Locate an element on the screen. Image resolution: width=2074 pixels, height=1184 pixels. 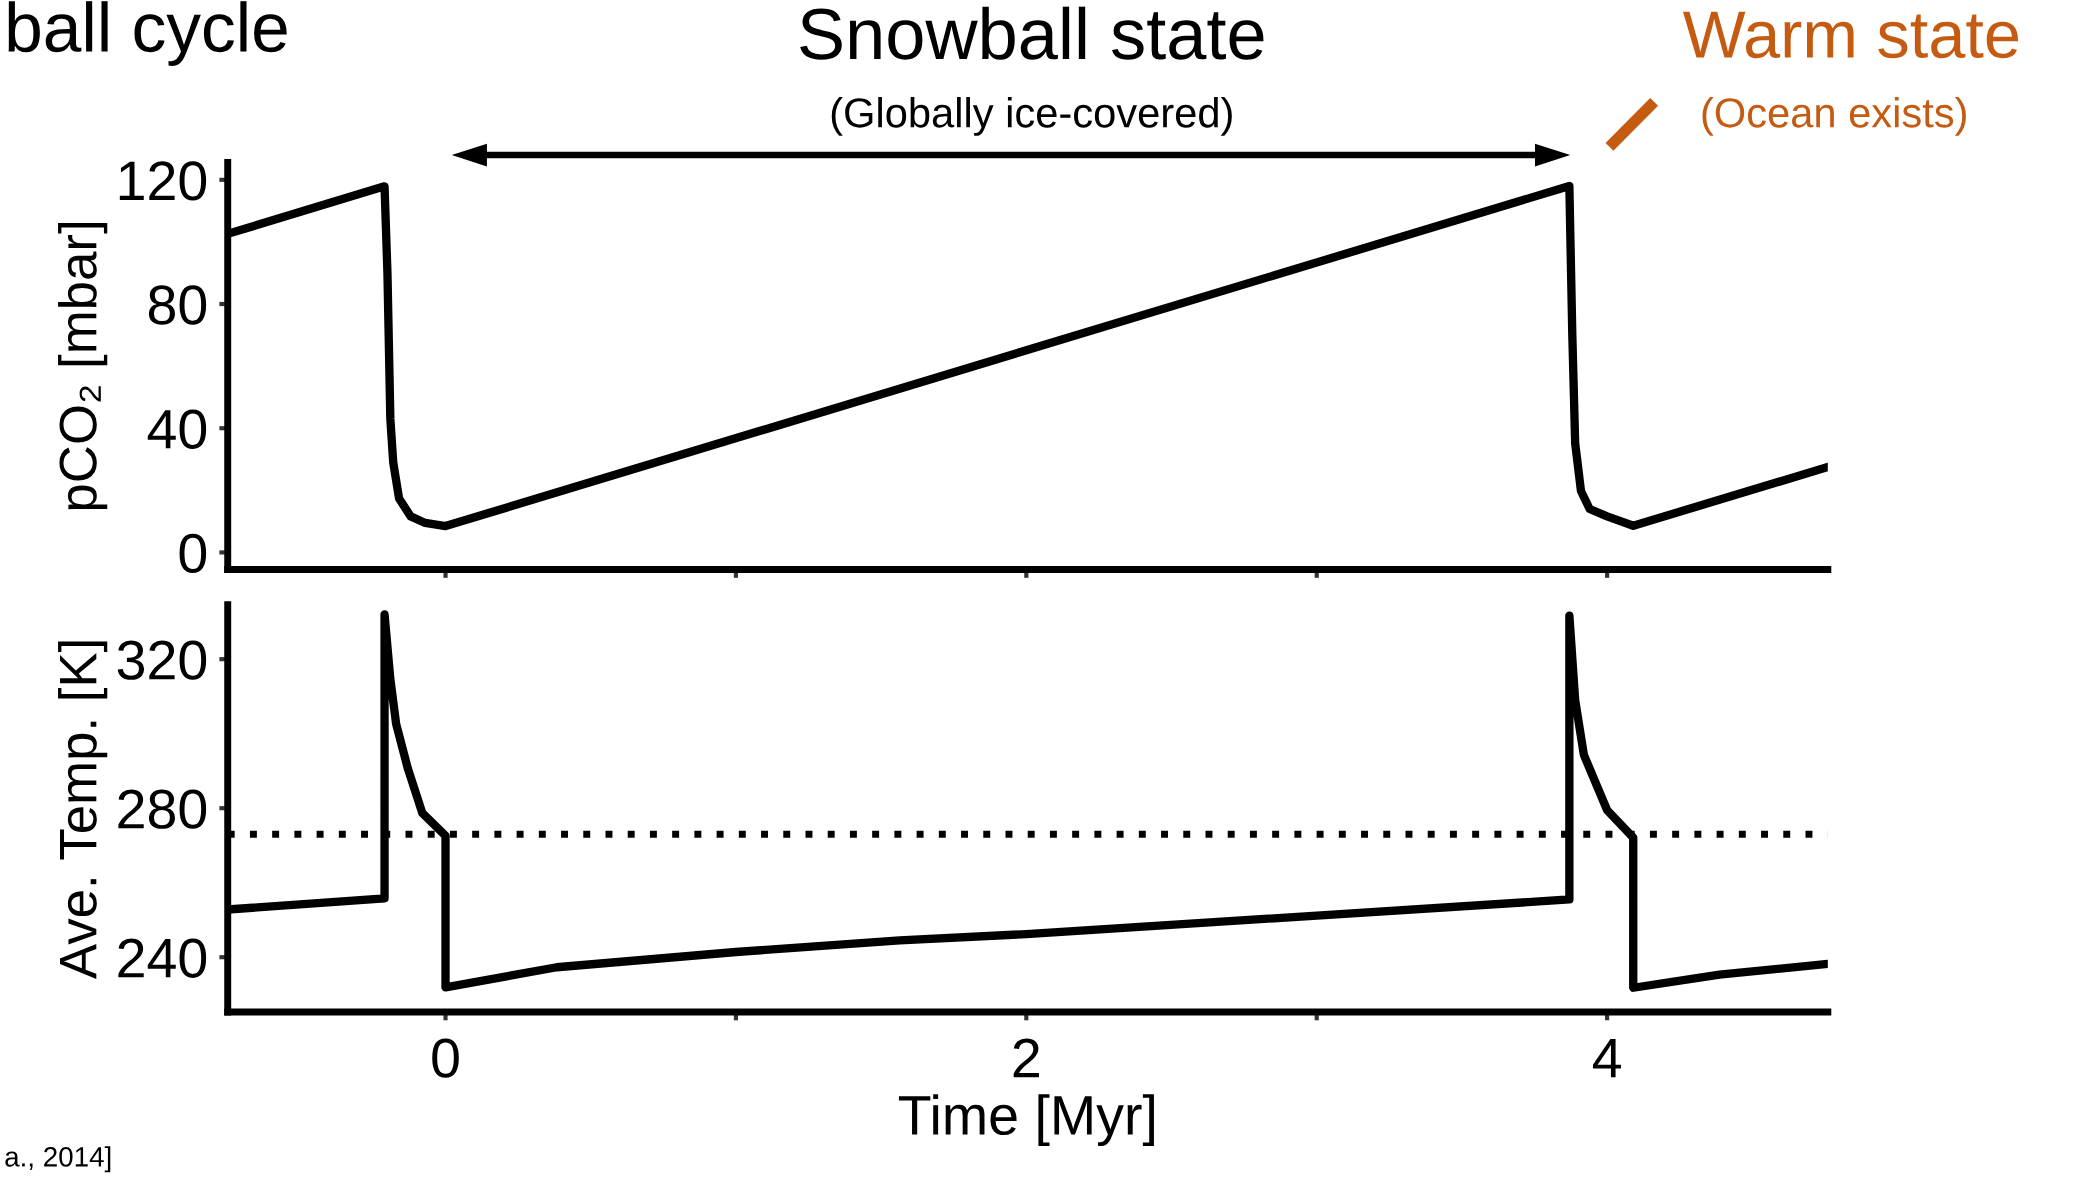
text: Snowball state is located at coordinates (1032, 33).